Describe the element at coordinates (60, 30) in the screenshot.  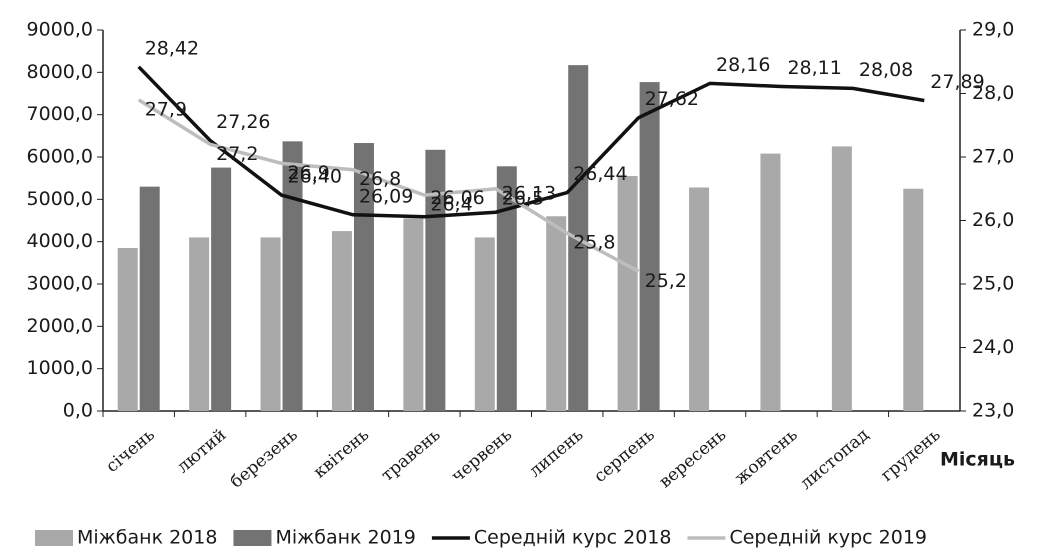
I see `y-tick-label: 9000,0` at that location.